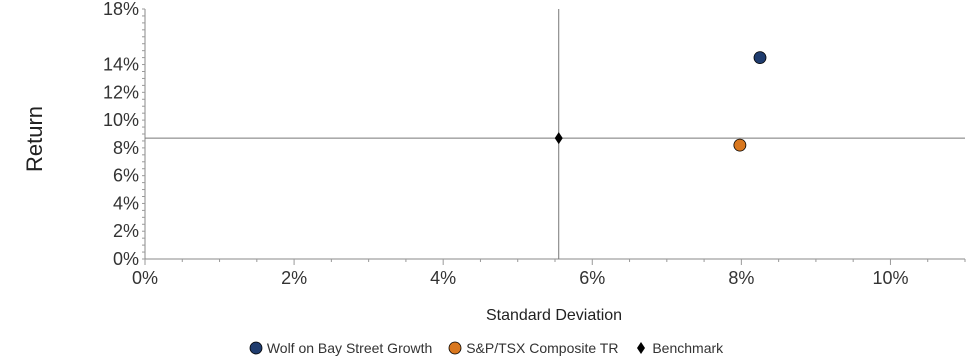 This screenshot has width=972, height=362. Describe the element at coordinates (890, 278) in the screenshot. I see `x-tick-label: 10%` at that location.